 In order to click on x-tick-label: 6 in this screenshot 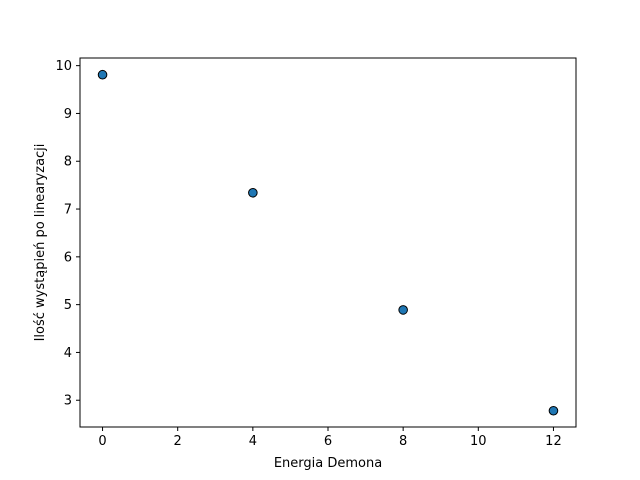, I will do `click(328, 441)`.